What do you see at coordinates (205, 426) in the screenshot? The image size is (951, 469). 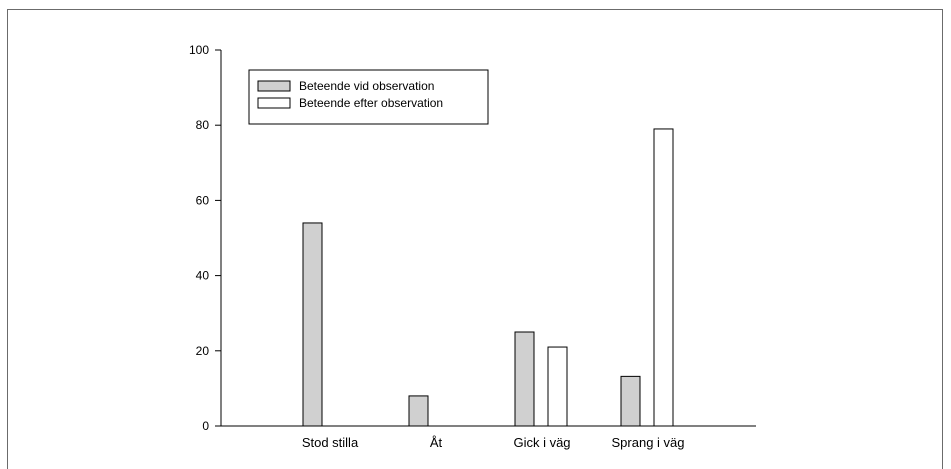 I see `y-tick-label: 0` at bounding box center [205, 426].